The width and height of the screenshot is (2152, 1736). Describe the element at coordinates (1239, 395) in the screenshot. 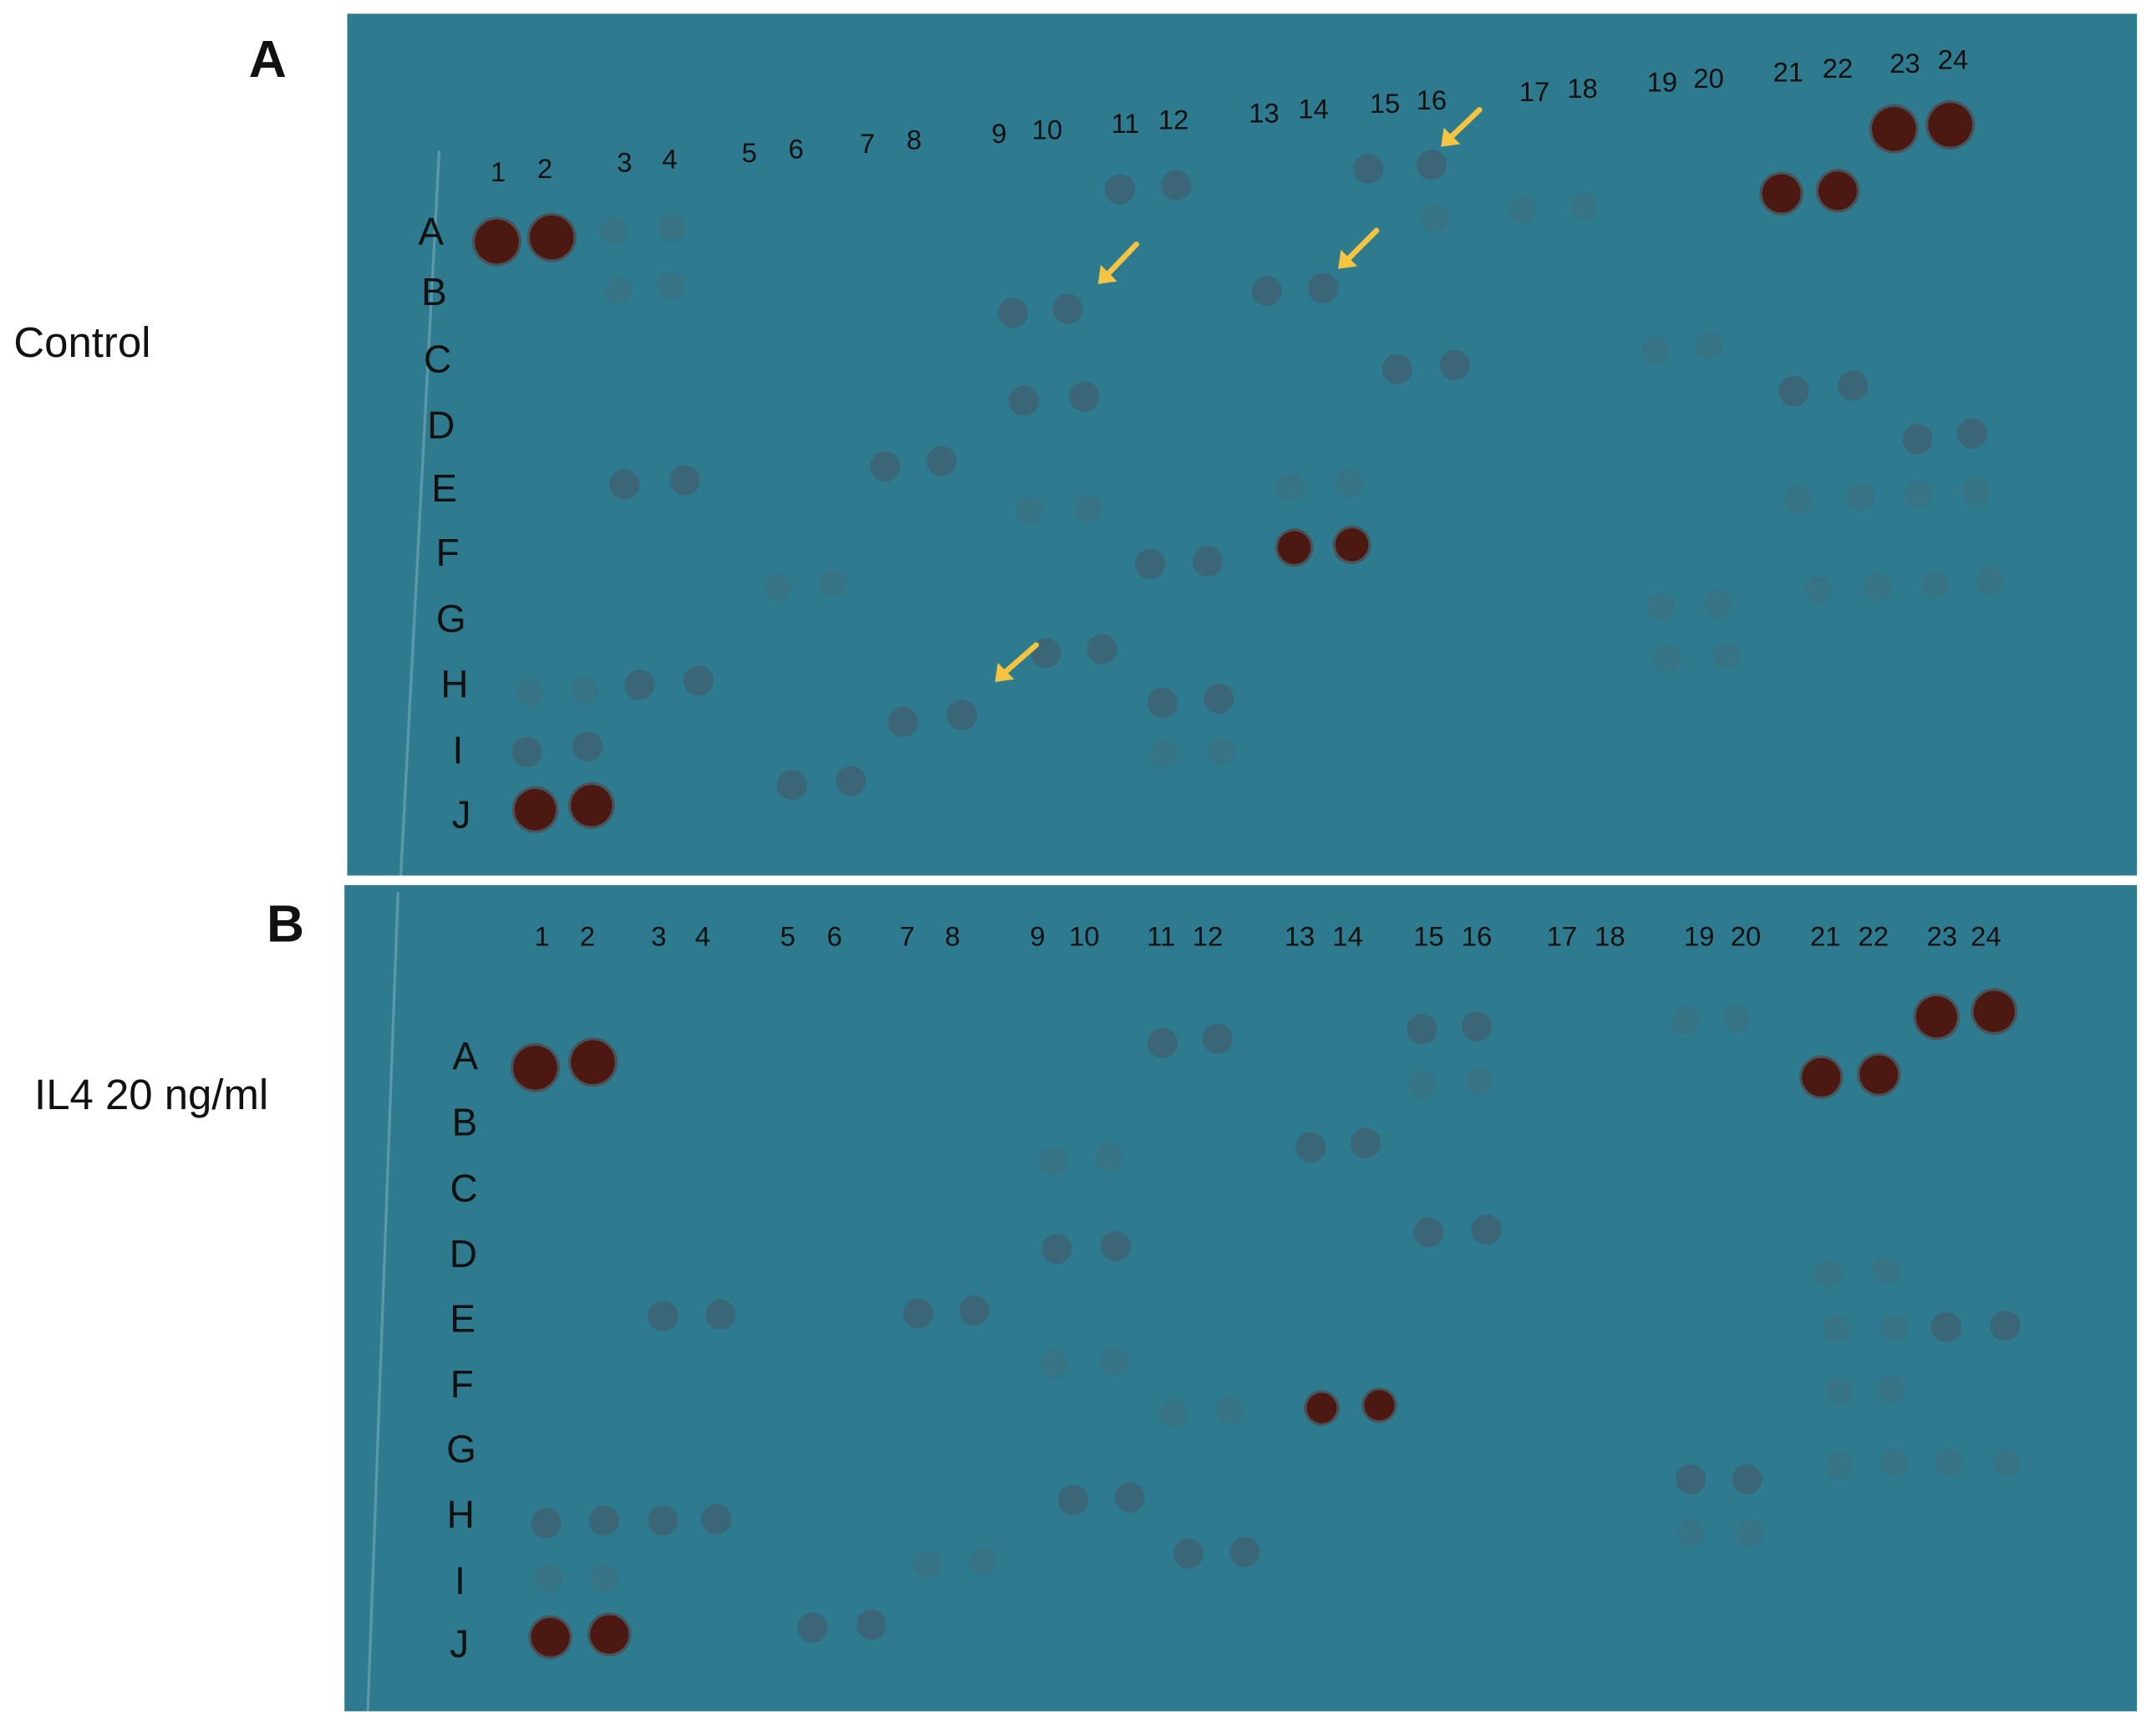

I see `arrows` at that location.